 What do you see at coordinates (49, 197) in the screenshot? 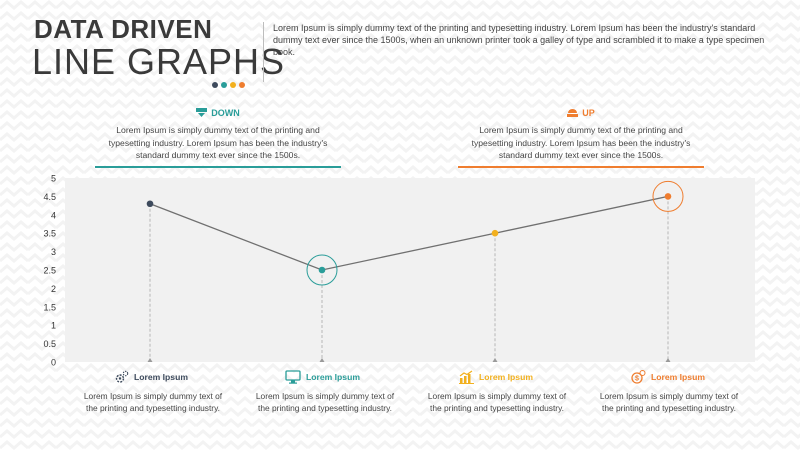
I see `y-tick-label-9: 4.5` at bounding box center [49, 197].